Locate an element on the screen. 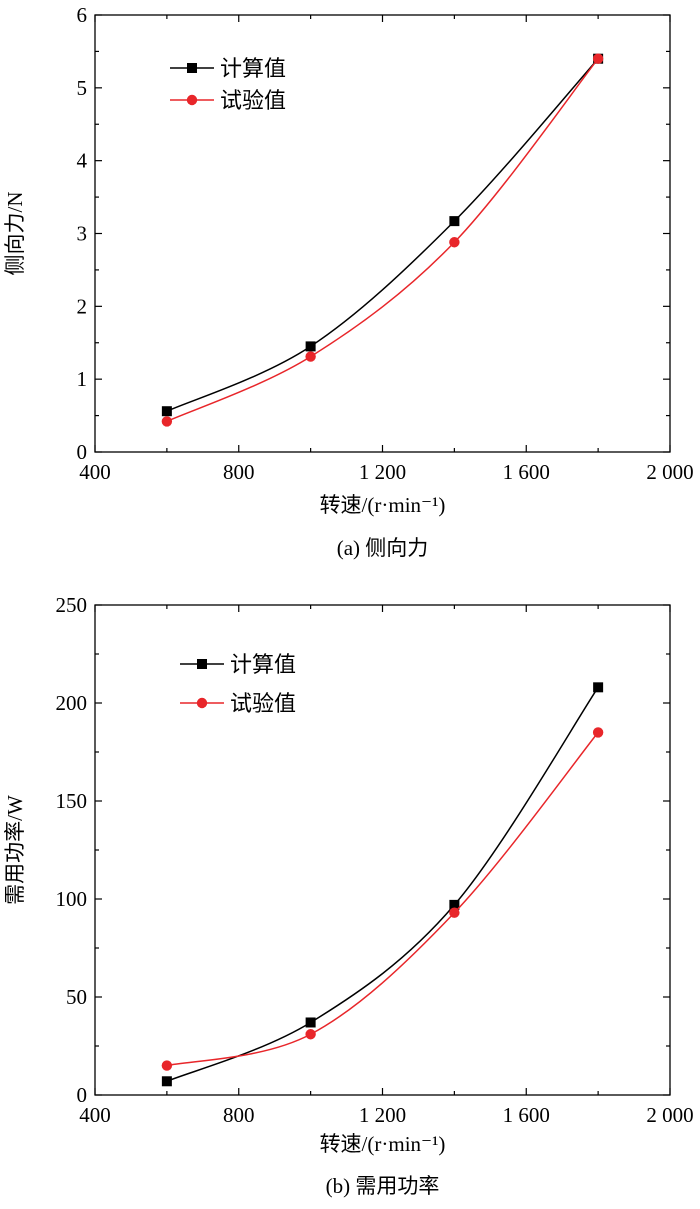  y-tick-label: 2 is located at coordinates (82, 306).